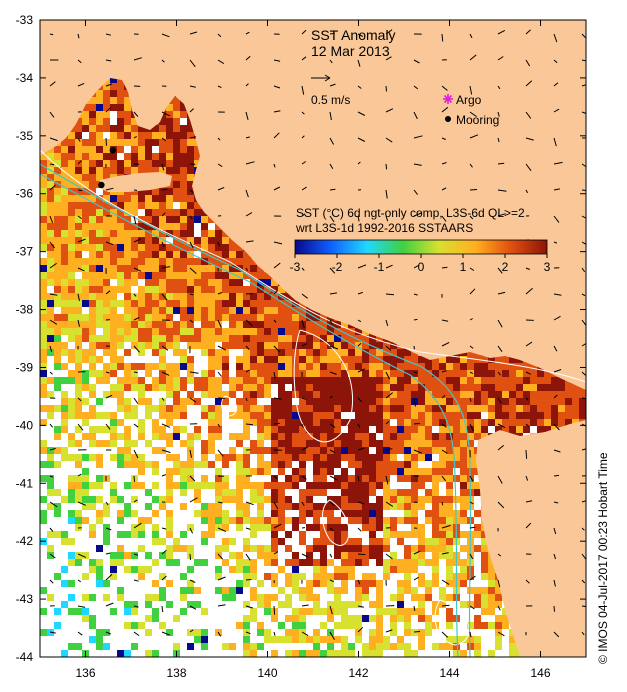  Describe the element at coordinates (353, 35) in the screenshot. I see `map-title: SST Anomaly` at that location.